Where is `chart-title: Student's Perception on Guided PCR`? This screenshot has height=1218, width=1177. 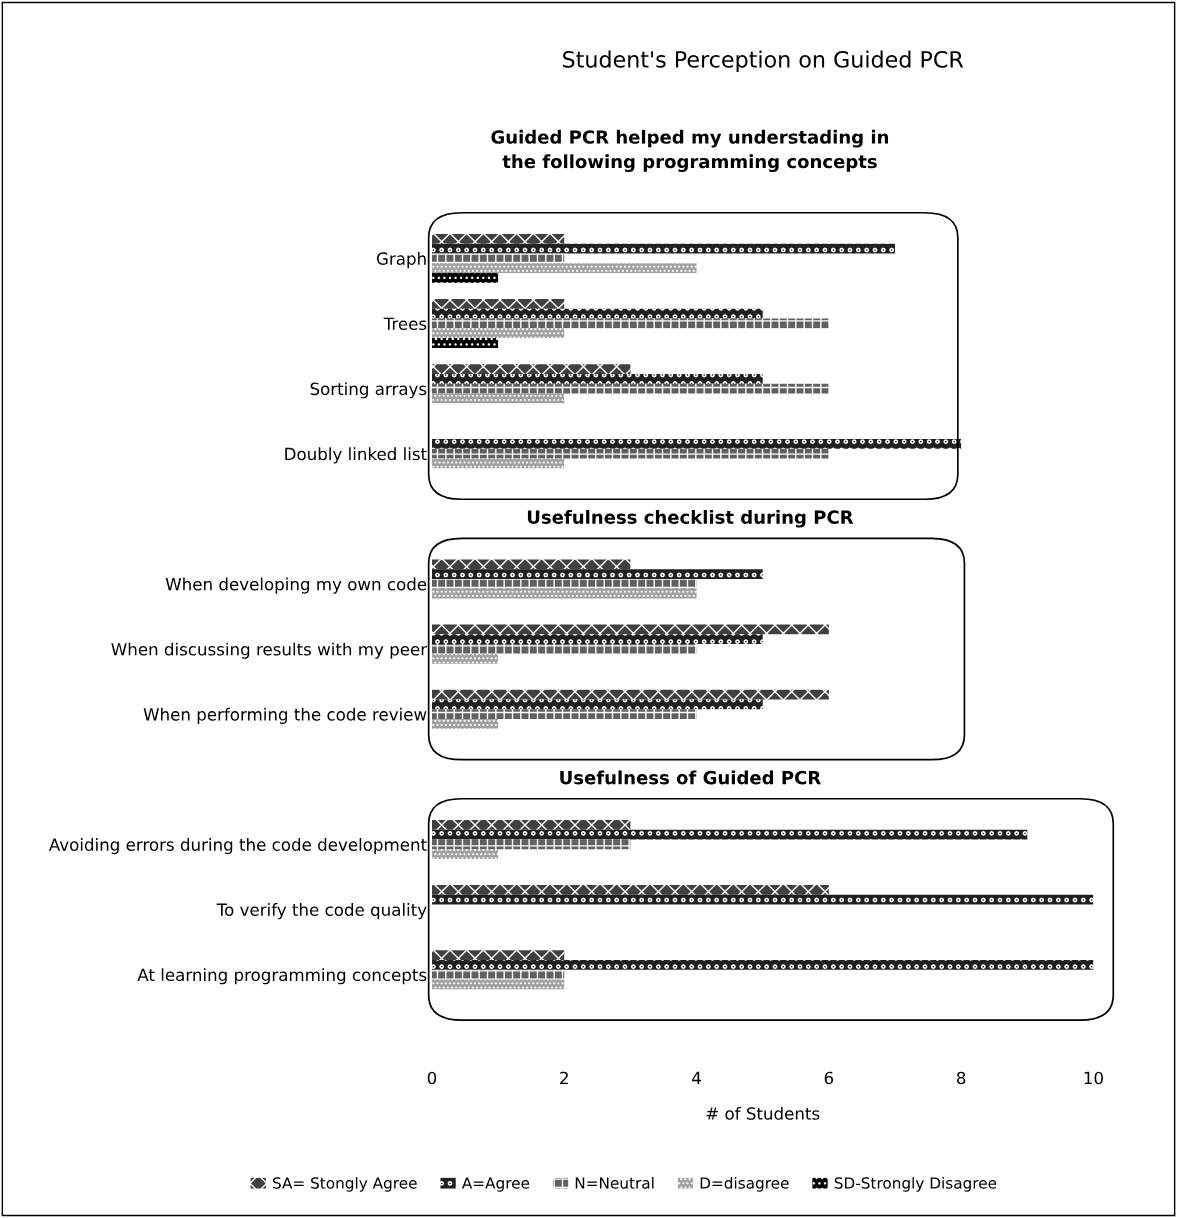
chart-title: Student's Perception on Guided PCR is located at coordinates (763, 61).